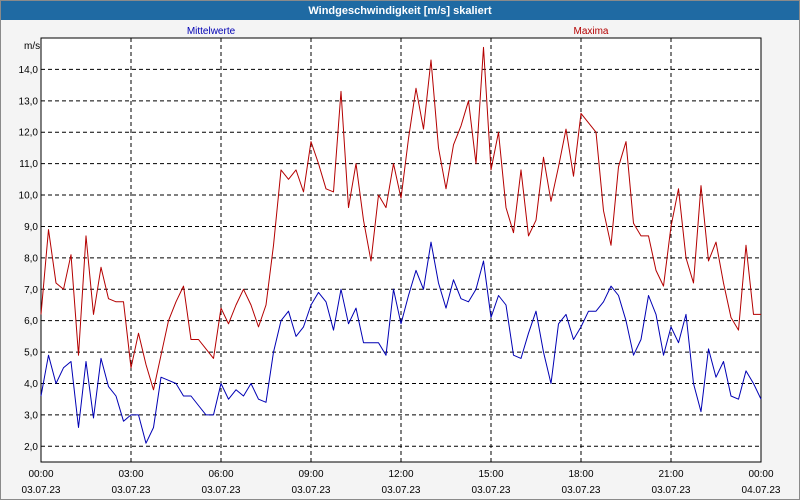  I want to click on x-tick-time: 15:00, so click(490, 474).